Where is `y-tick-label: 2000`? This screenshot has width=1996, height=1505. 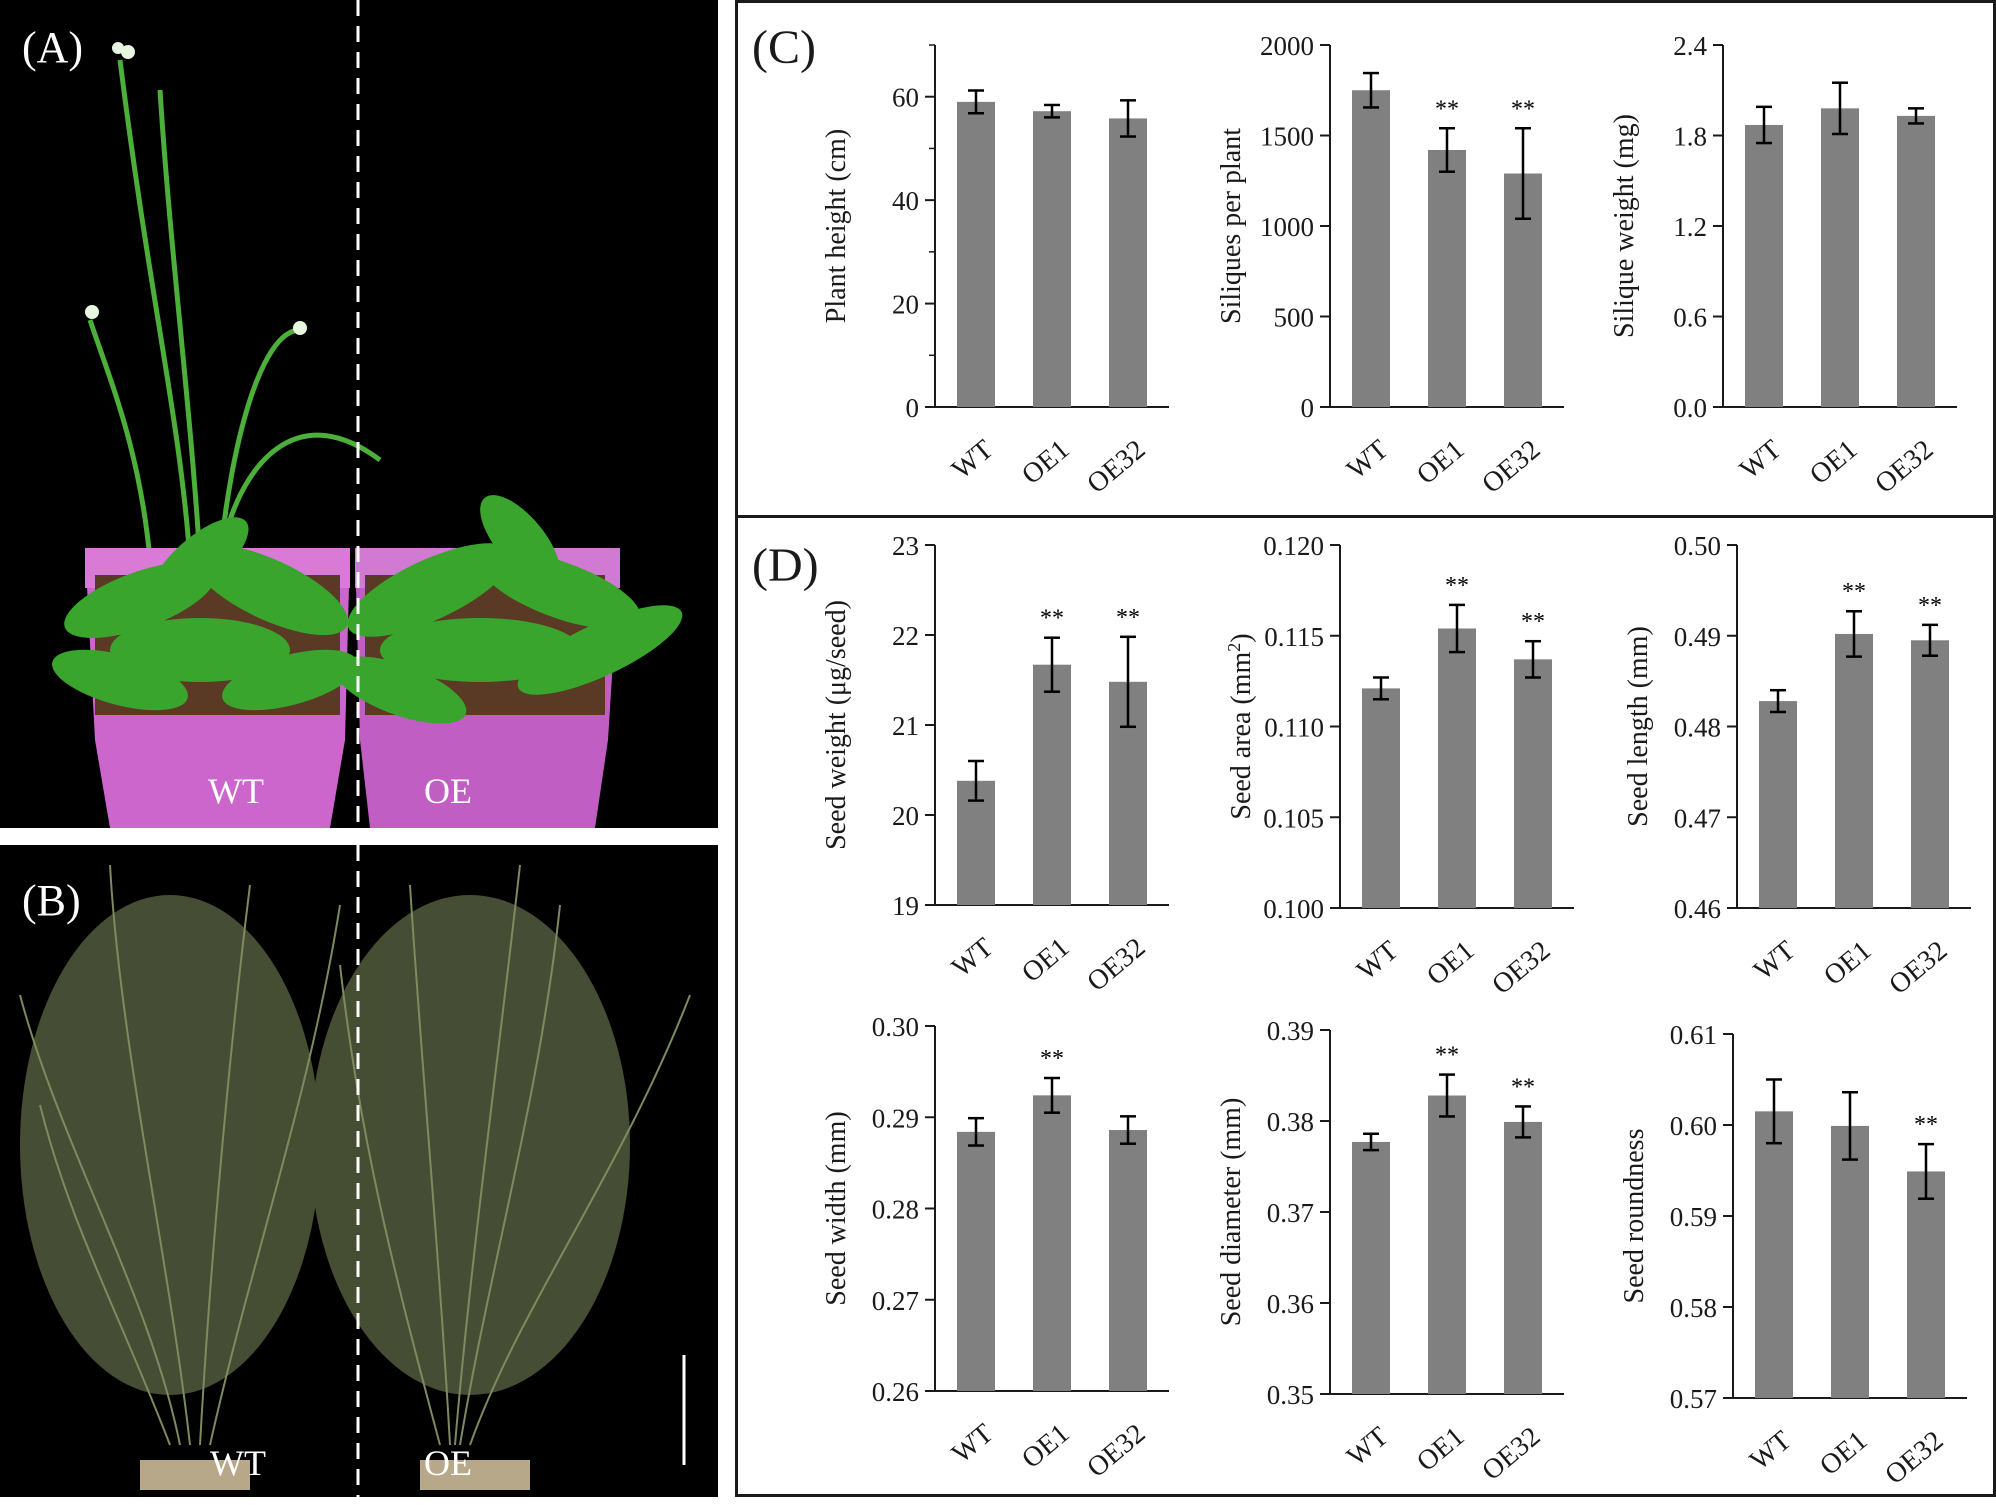
y-tick-label: 2000 is located at coordinates (1287, 46).